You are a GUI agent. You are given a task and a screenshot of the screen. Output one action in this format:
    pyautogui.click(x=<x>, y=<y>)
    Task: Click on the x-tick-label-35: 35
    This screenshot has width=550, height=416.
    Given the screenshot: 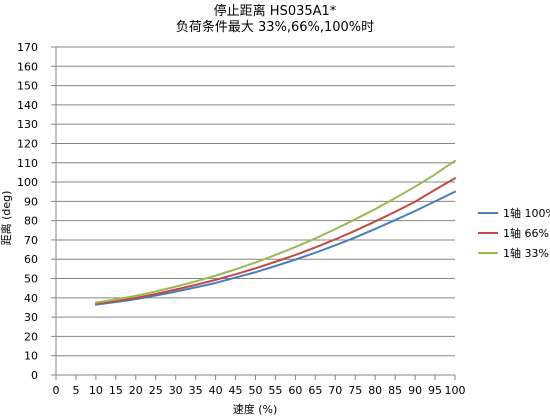 What is the action you would take?
    pyautogui.click(x=196, y=390)
    